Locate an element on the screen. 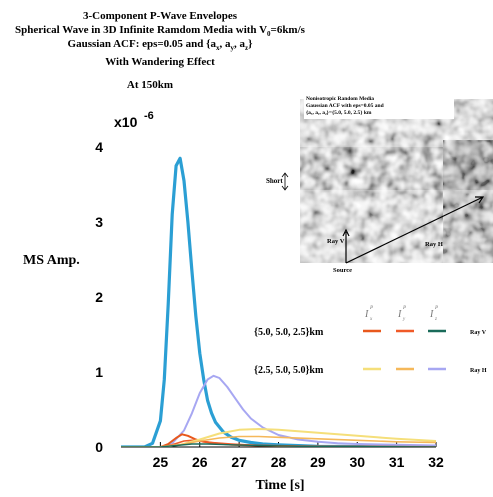 The image size is (493, 497). chart-subtitle-distance: At 150km is located at coordinates (150, 85).